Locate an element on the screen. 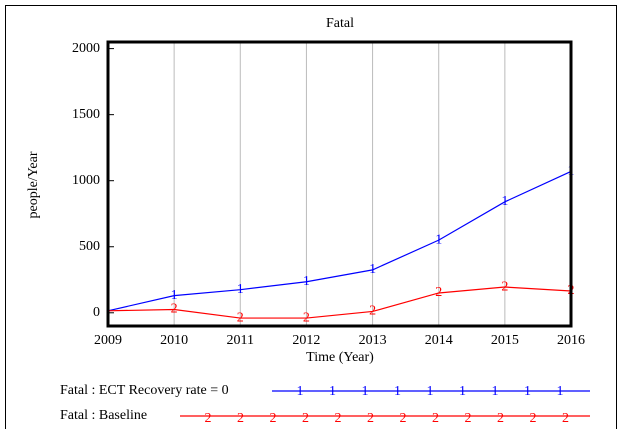  x-tick-label: 2011 is located at coordinates (240, 340).